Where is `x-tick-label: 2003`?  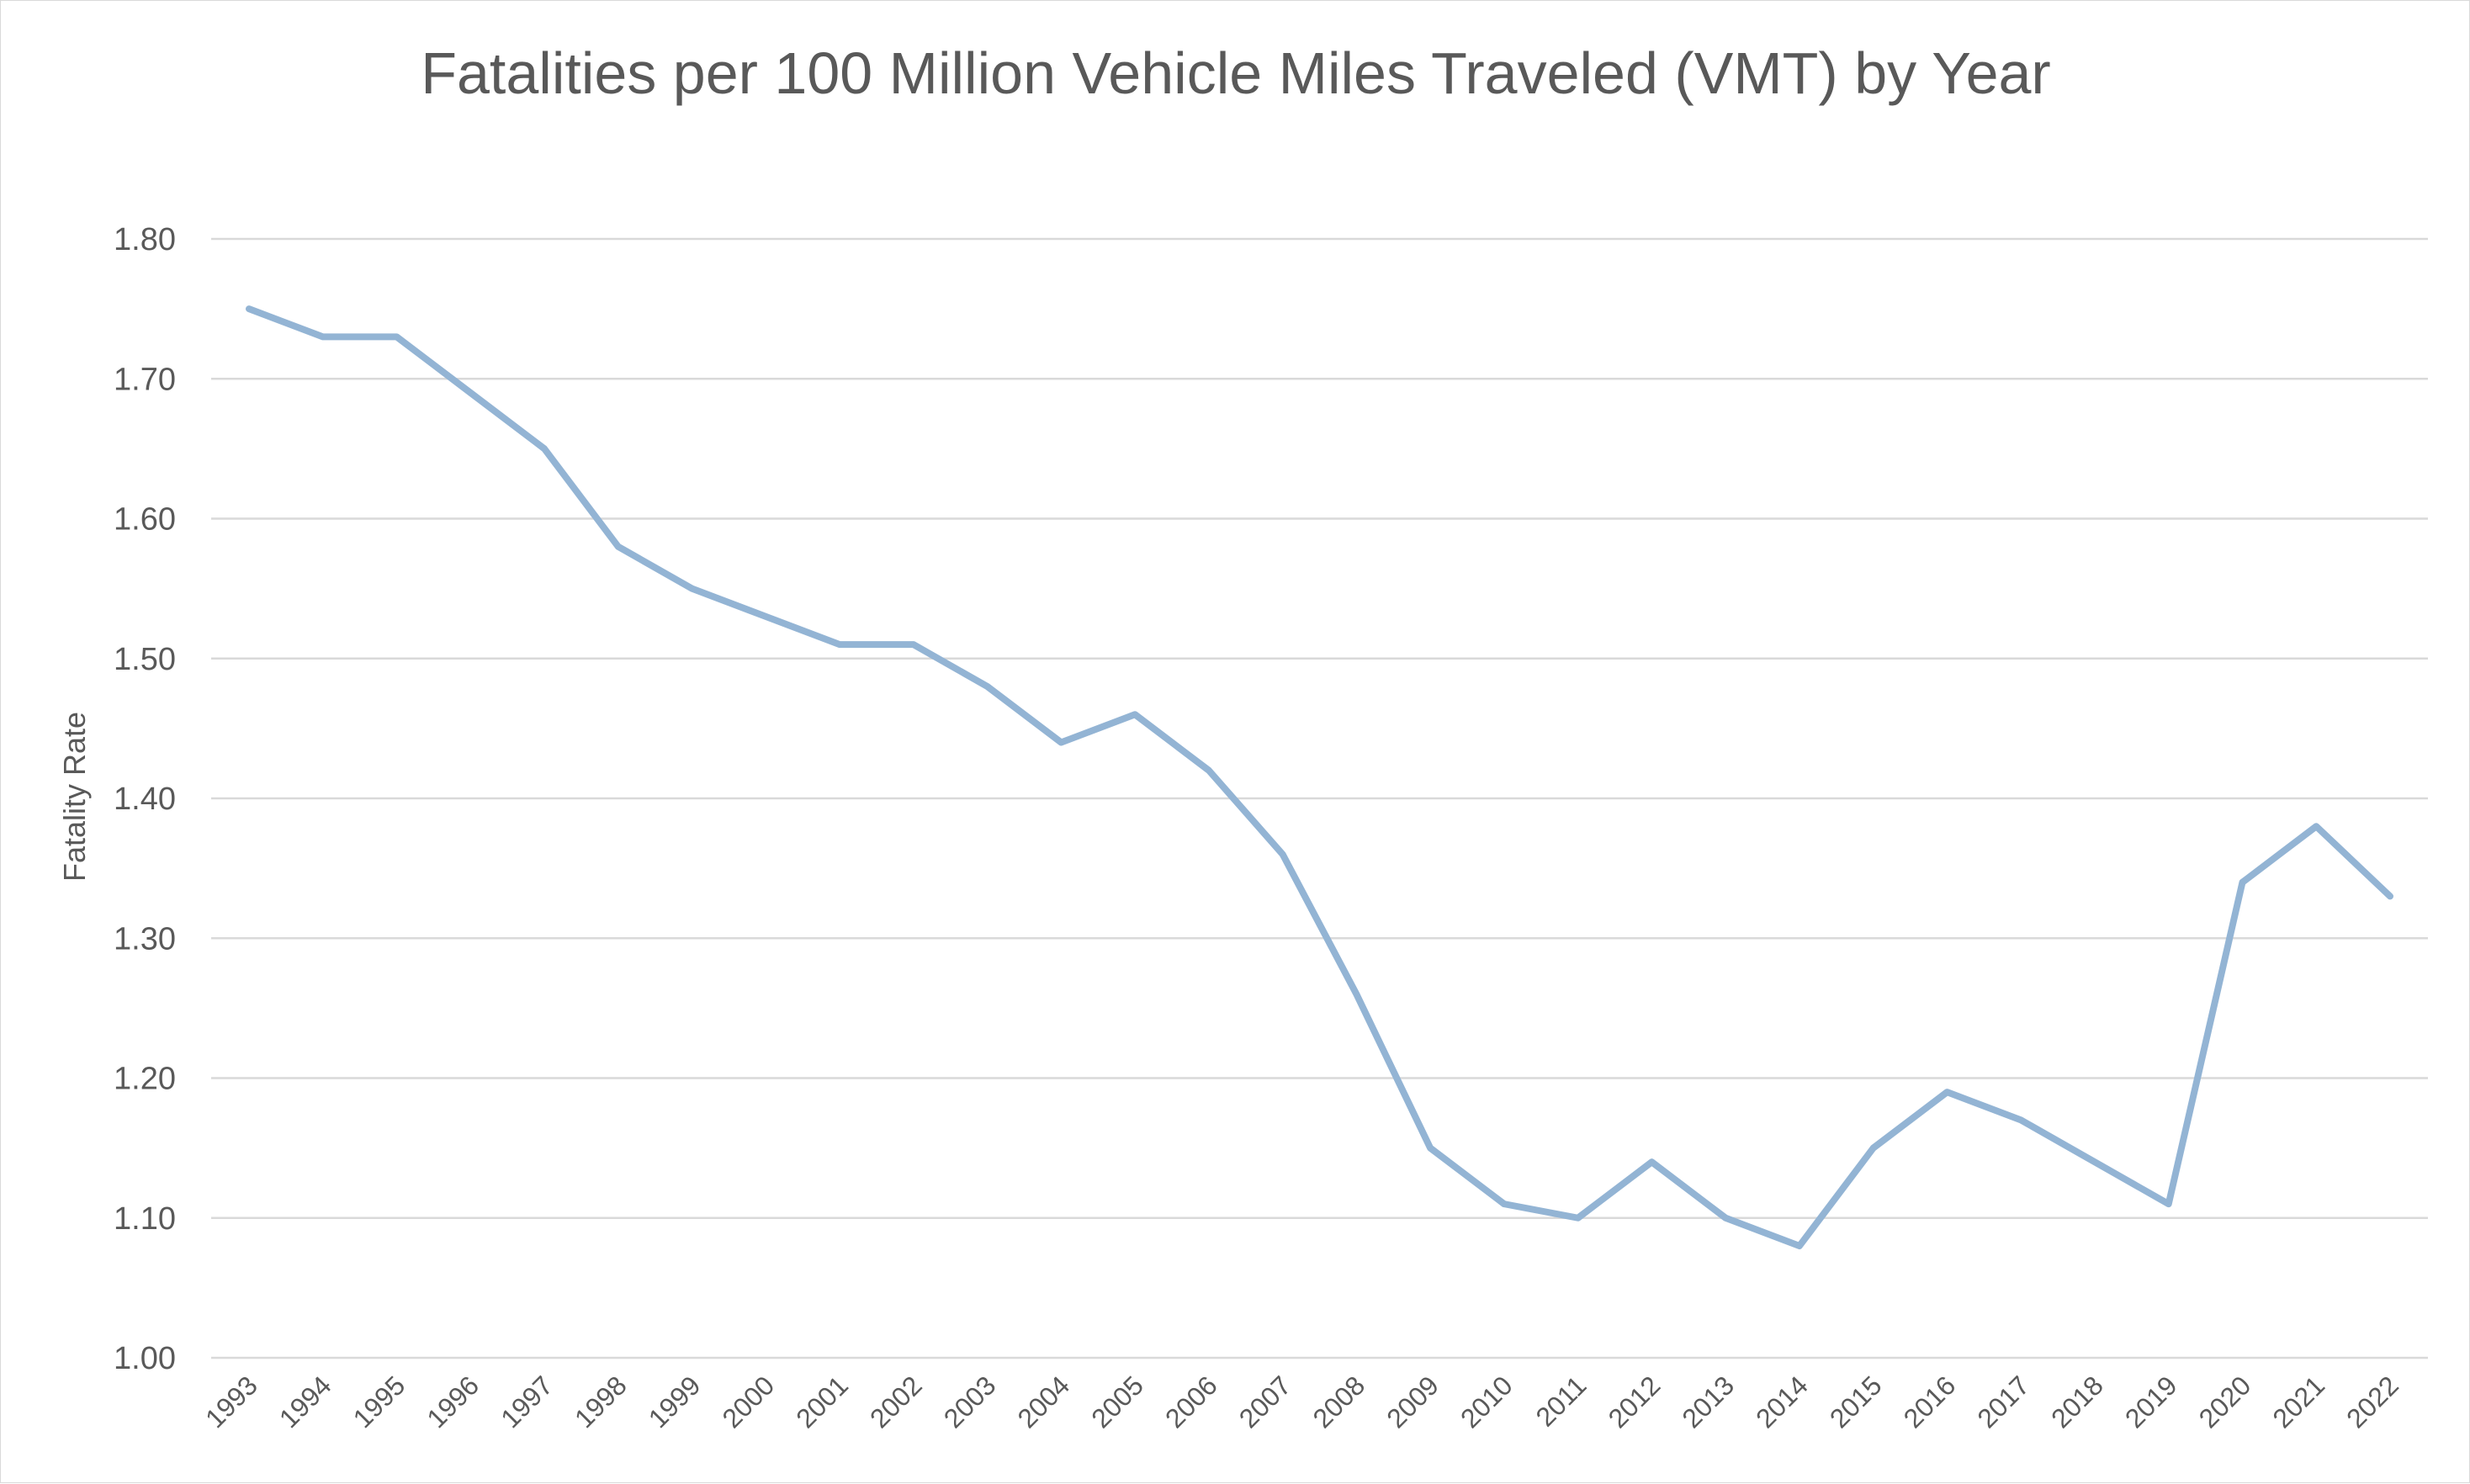
x-tick-label: 2003 is located at coordinates (970, 1402).